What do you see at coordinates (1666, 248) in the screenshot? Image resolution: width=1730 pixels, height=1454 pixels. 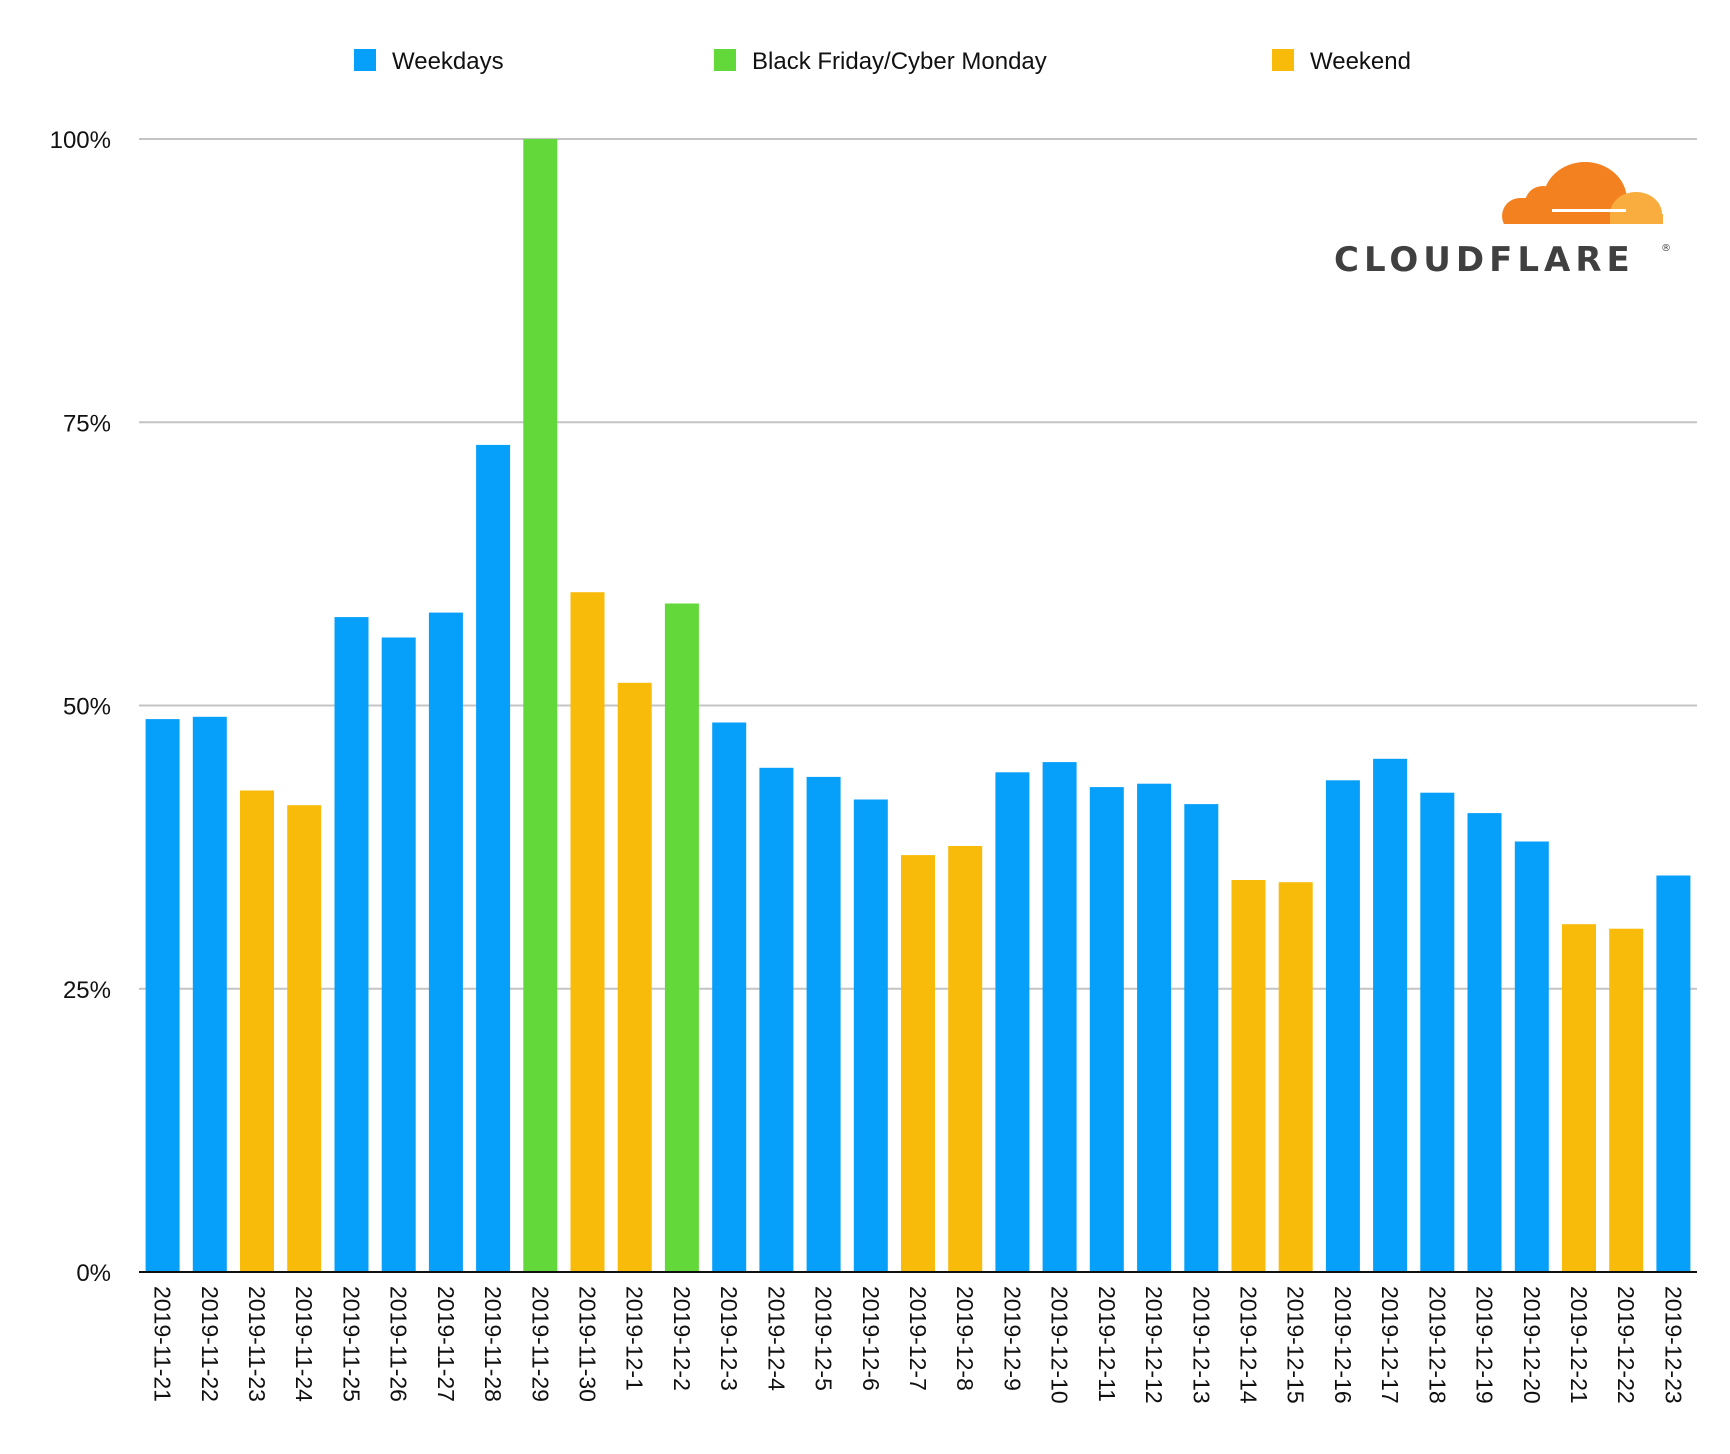 I see `registered-mark: ®` at bounding box center [1666, 248].